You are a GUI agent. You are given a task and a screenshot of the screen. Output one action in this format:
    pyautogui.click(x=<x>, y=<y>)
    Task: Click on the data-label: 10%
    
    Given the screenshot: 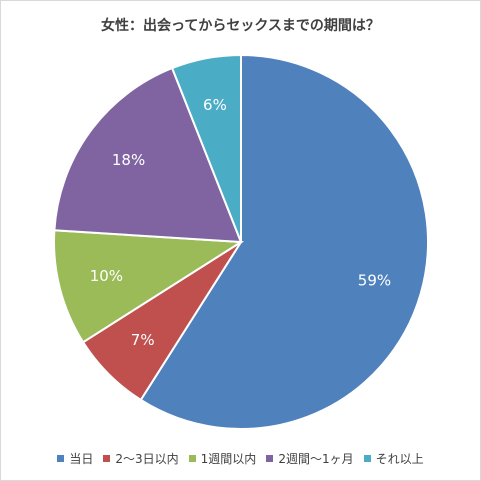 What is the action you would take?
    pyautogui.click(x=106, y=276)
    